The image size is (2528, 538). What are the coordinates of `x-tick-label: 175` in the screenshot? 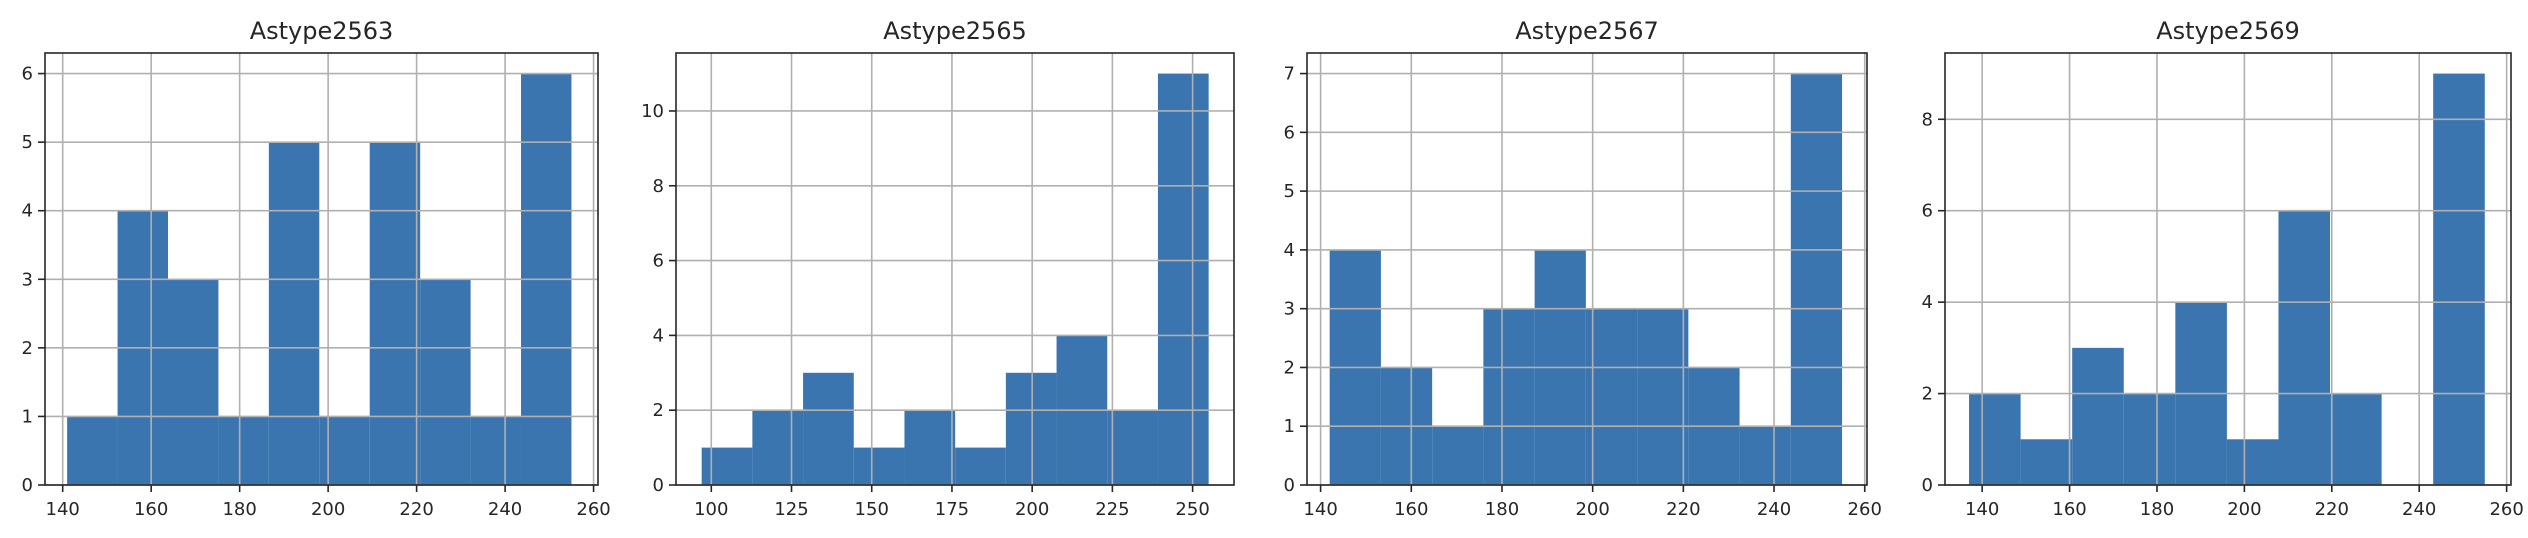 It's located at (952, 509).